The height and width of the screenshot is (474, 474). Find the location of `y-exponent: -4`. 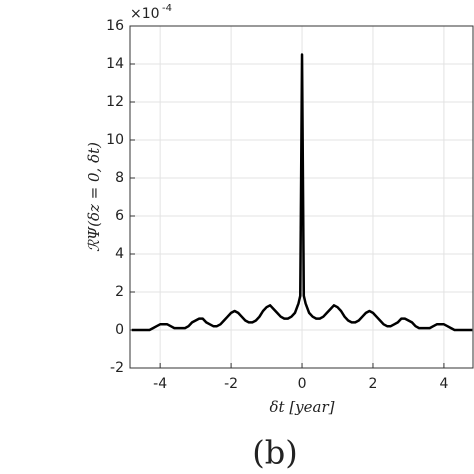

y-exponent: -4 is located at coordinates (167, 8).